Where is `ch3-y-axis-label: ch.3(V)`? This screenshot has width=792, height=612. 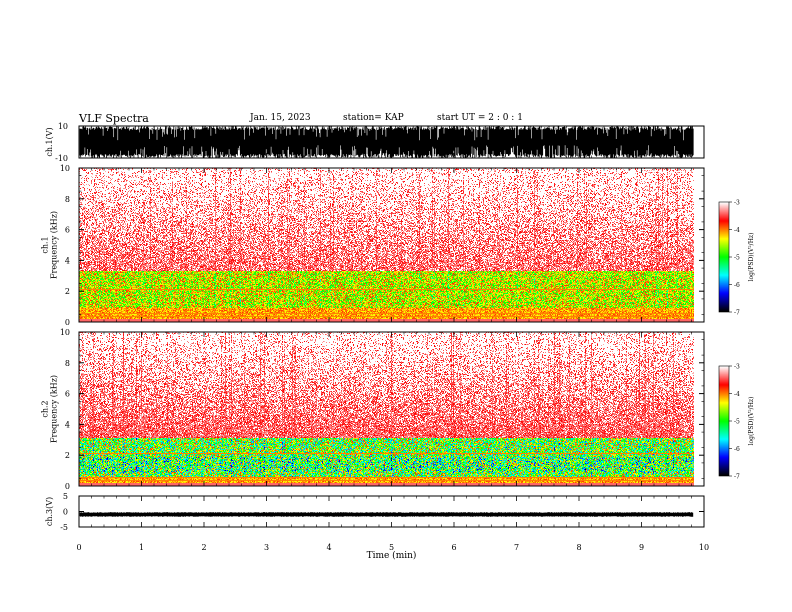
ch3-y-axis-label: ch.3(V) is located at coordinates (49, 511).